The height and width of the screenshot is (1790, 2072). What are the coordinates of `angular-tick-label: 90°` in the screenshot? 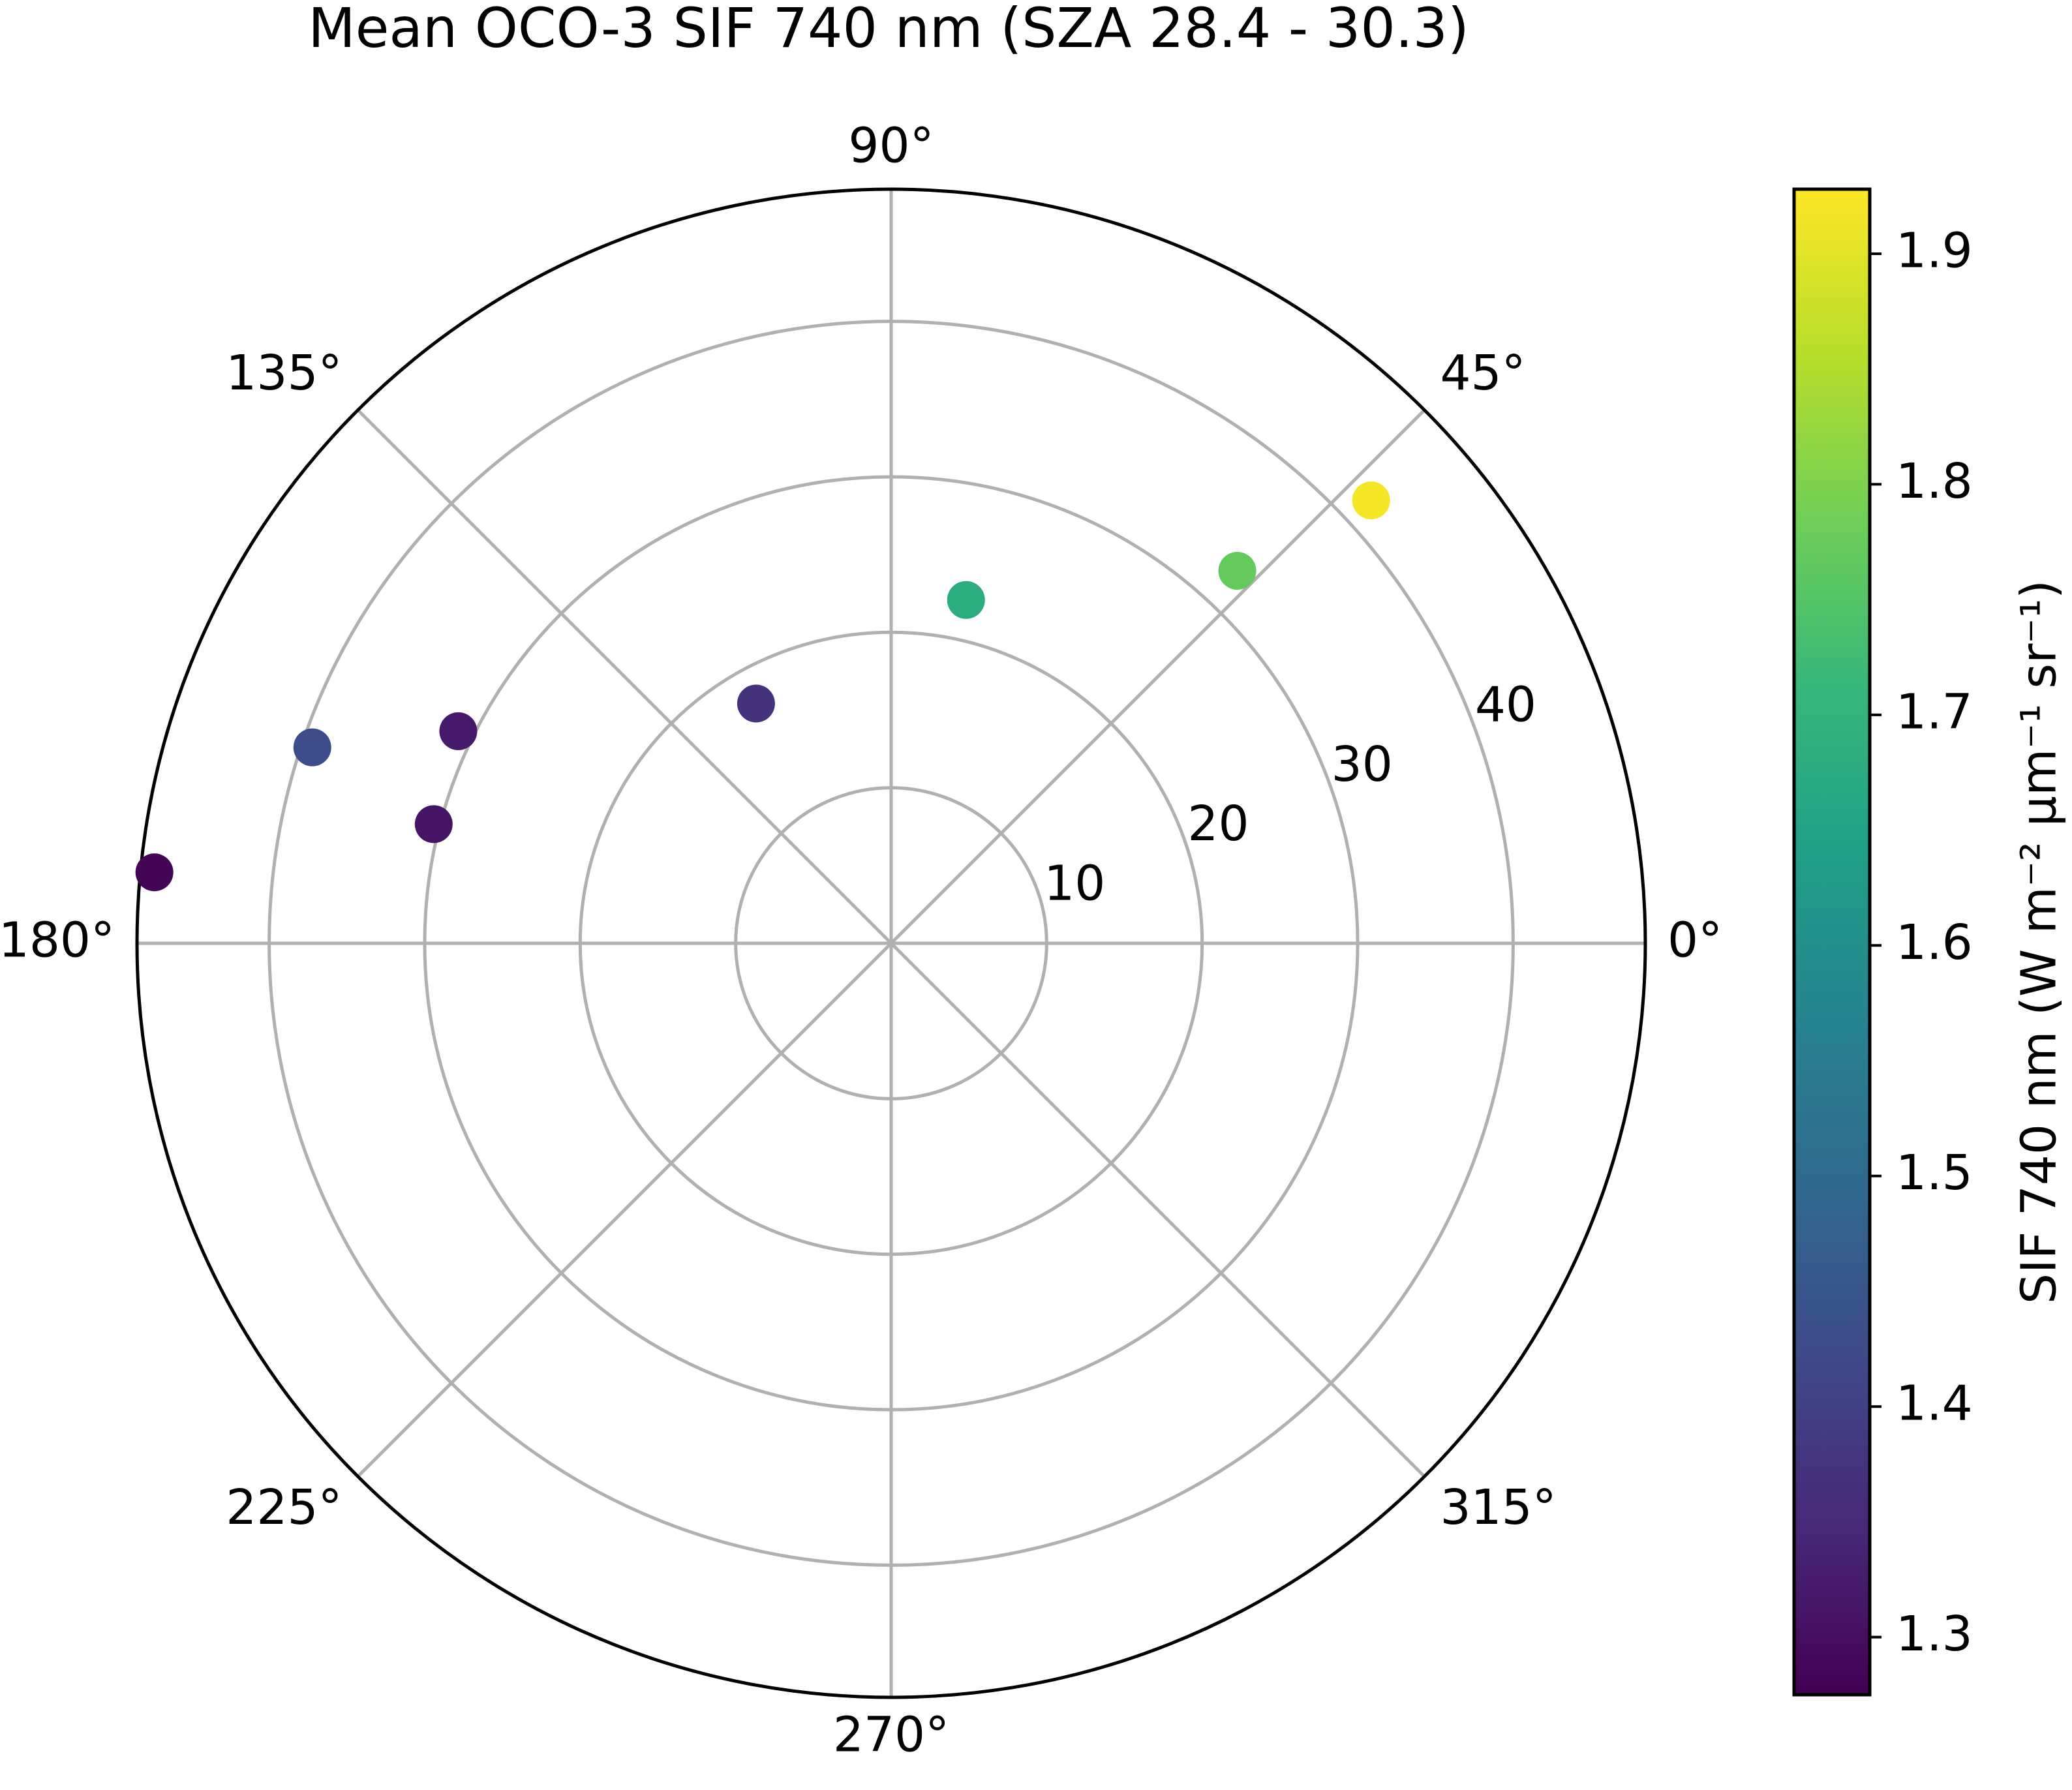 It's located at (891, 146).